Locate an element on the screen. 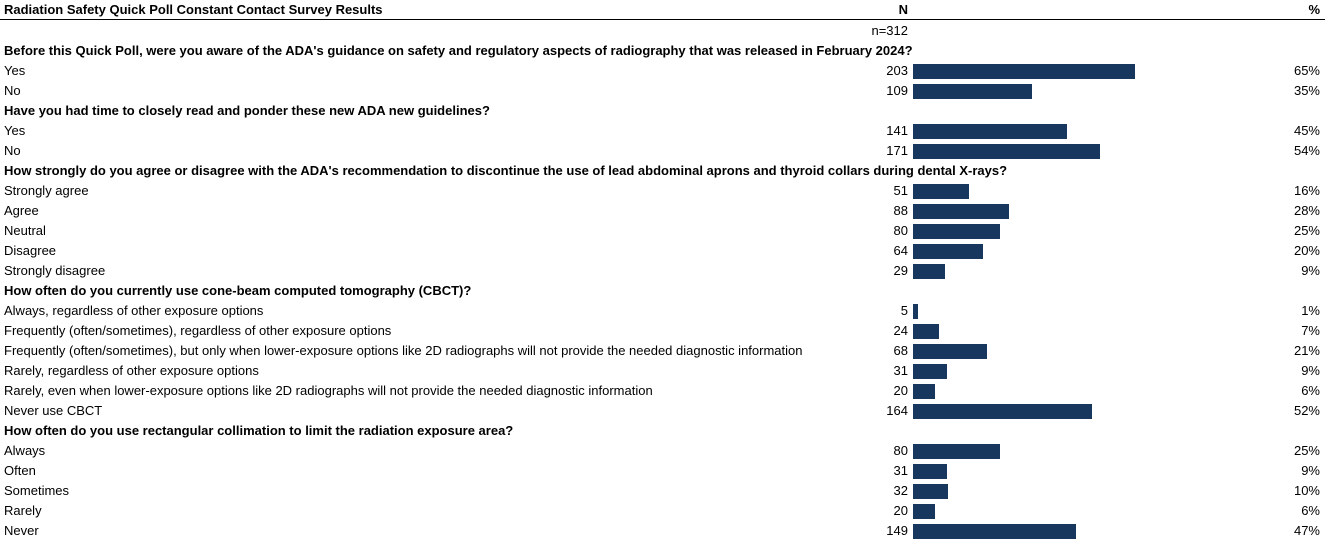 Image resolution: width=1325 pixels, height=541 pixels. answer-percent: 47% is located at coordinates (1306, 530).